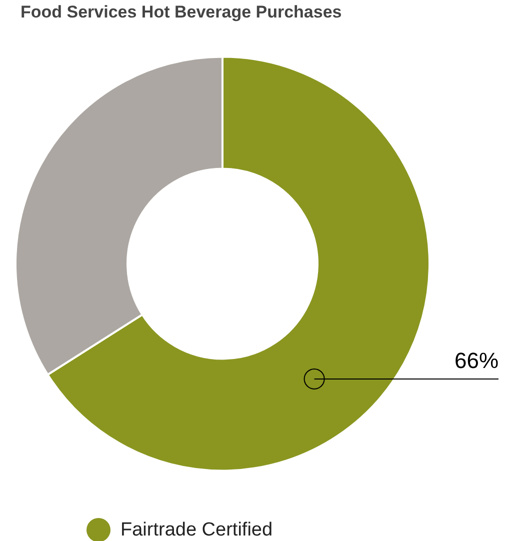 This screenshot has width=514, height=541. I want to click on chart-title: Food Services Hot Beverage Purchases, so click(181, 12).